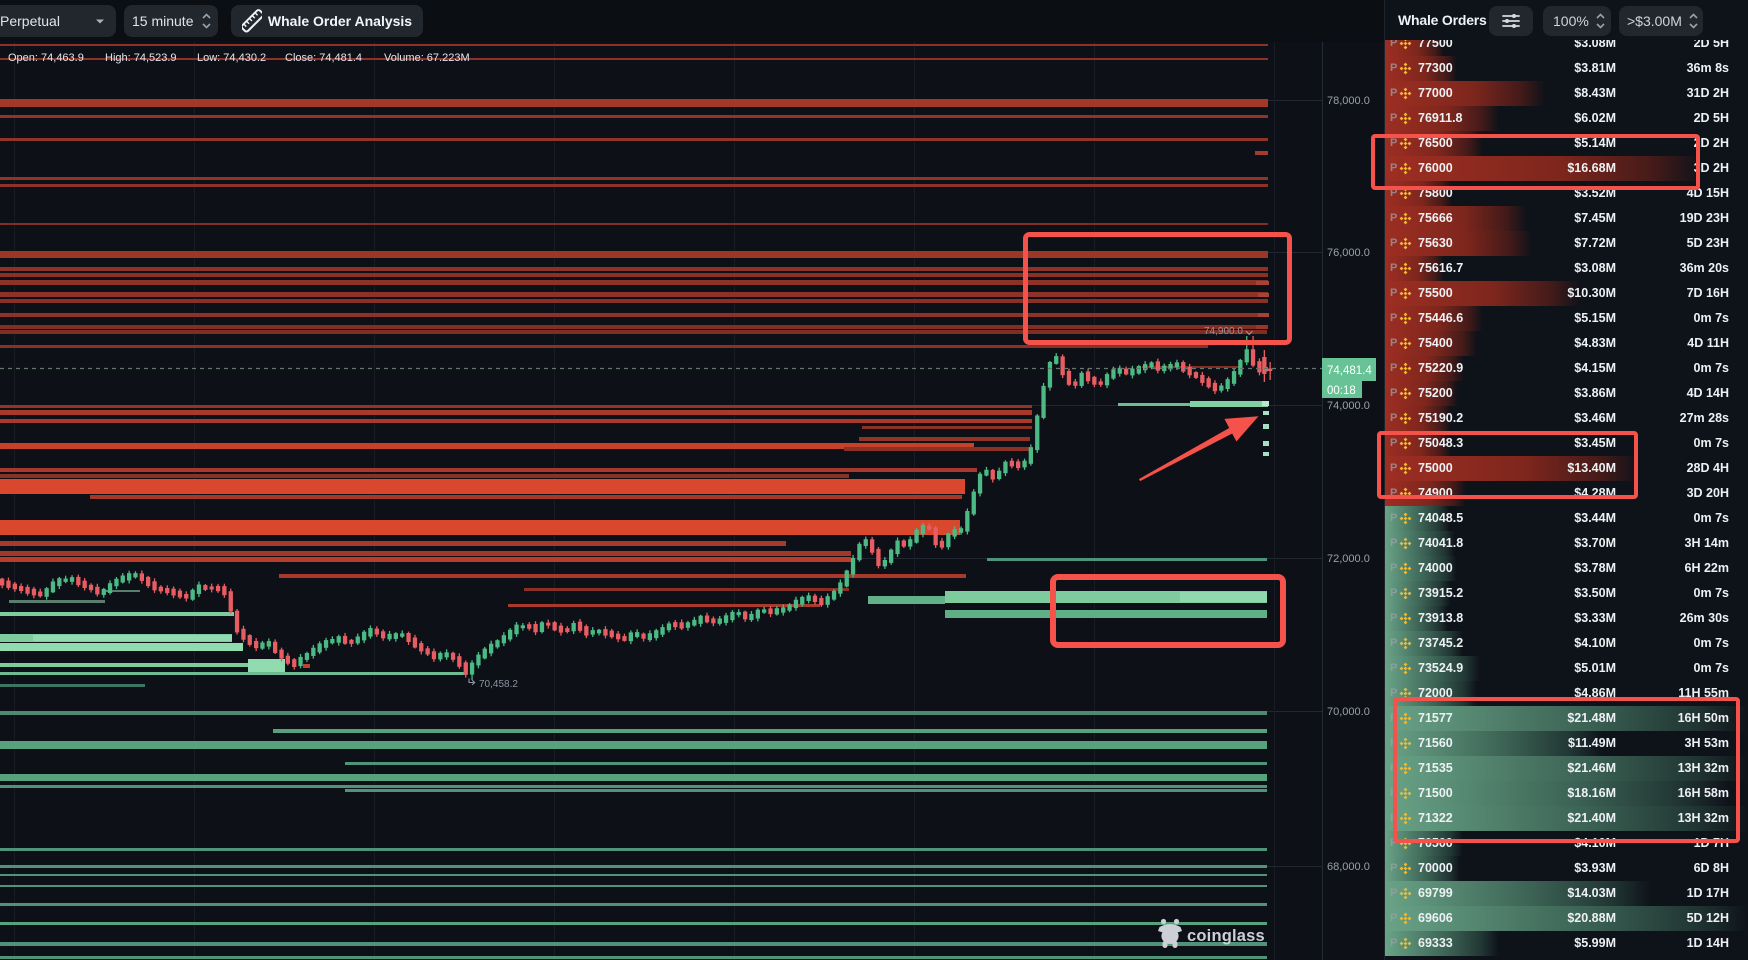 This screenshot has height=960, width=1748. Describe the element at coordinates (1348, 712) in the screenshot. I see `svg-text: 70,000.0` at that location.